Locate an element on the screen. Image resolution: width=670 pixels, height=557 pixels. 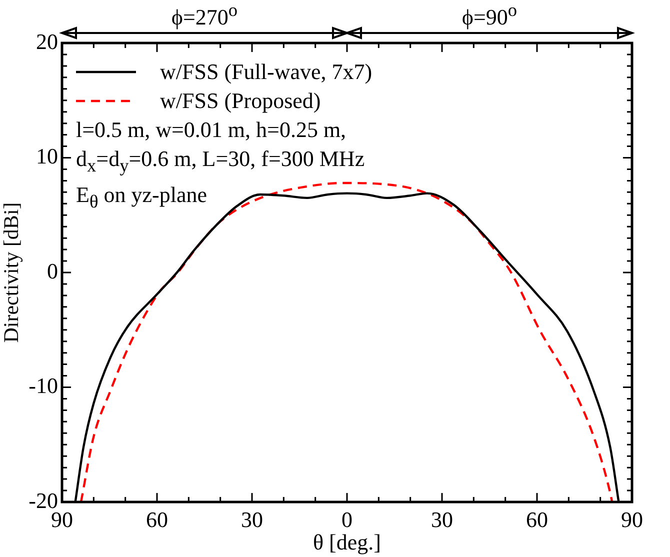
annotation: l=0.5 m, w=0.01 m, h=0.25 m, is located at coordinates (212, 130).